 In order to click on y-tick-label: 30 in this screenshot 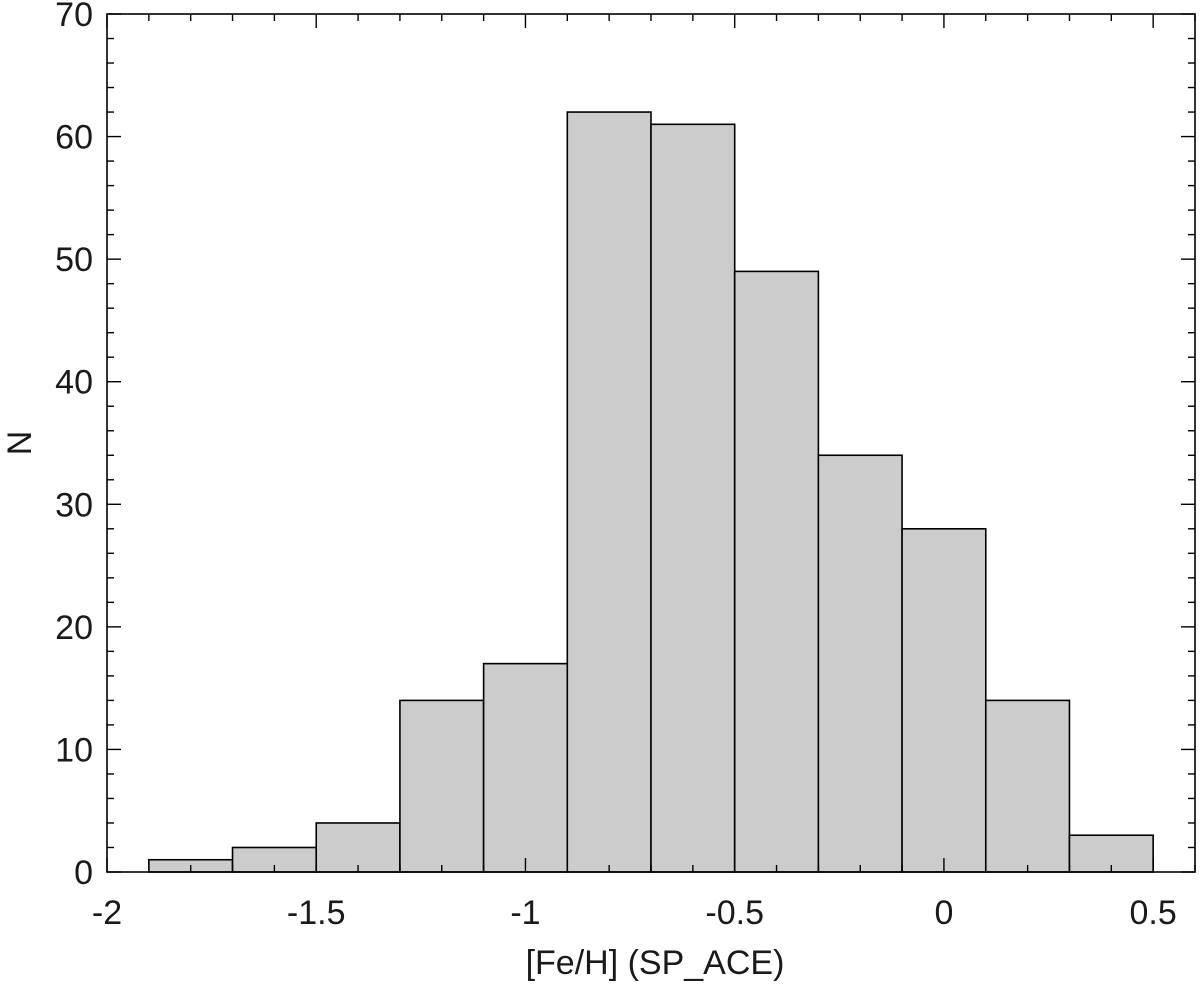, I will do `click(74, 505)`.